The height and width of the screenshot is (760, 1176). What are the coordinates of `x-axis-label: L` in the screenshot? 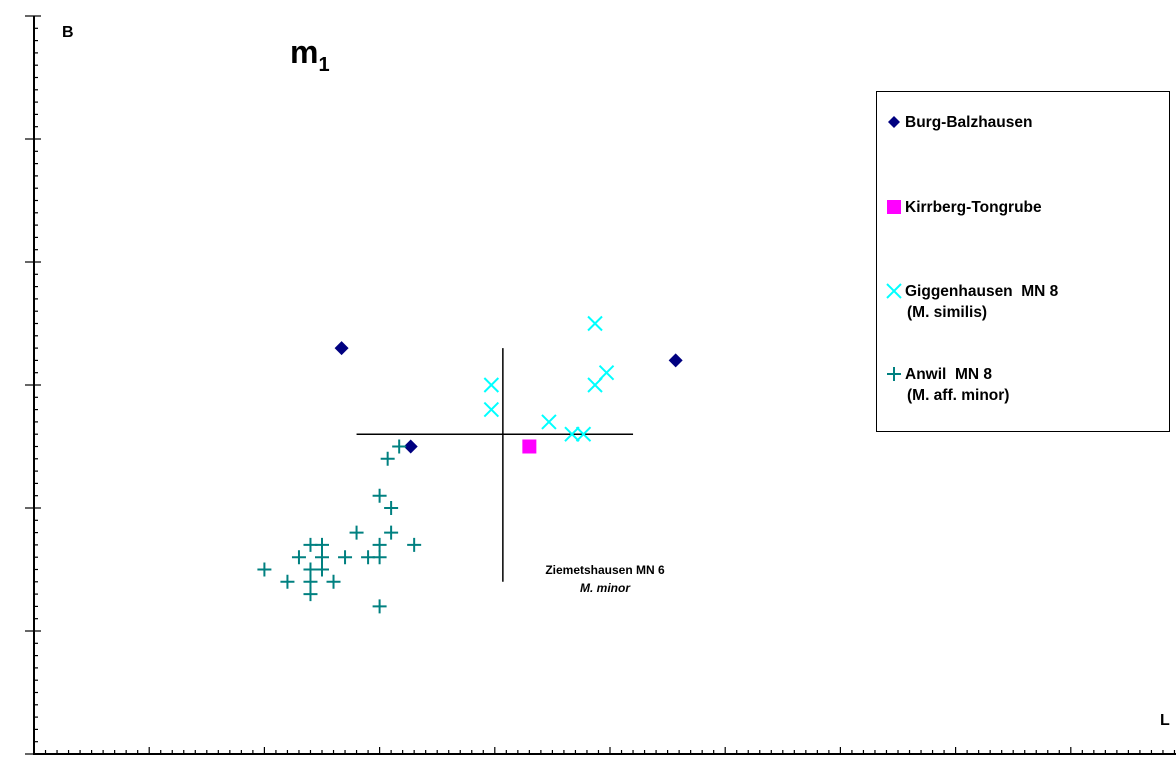 It's located at (1165, 720).